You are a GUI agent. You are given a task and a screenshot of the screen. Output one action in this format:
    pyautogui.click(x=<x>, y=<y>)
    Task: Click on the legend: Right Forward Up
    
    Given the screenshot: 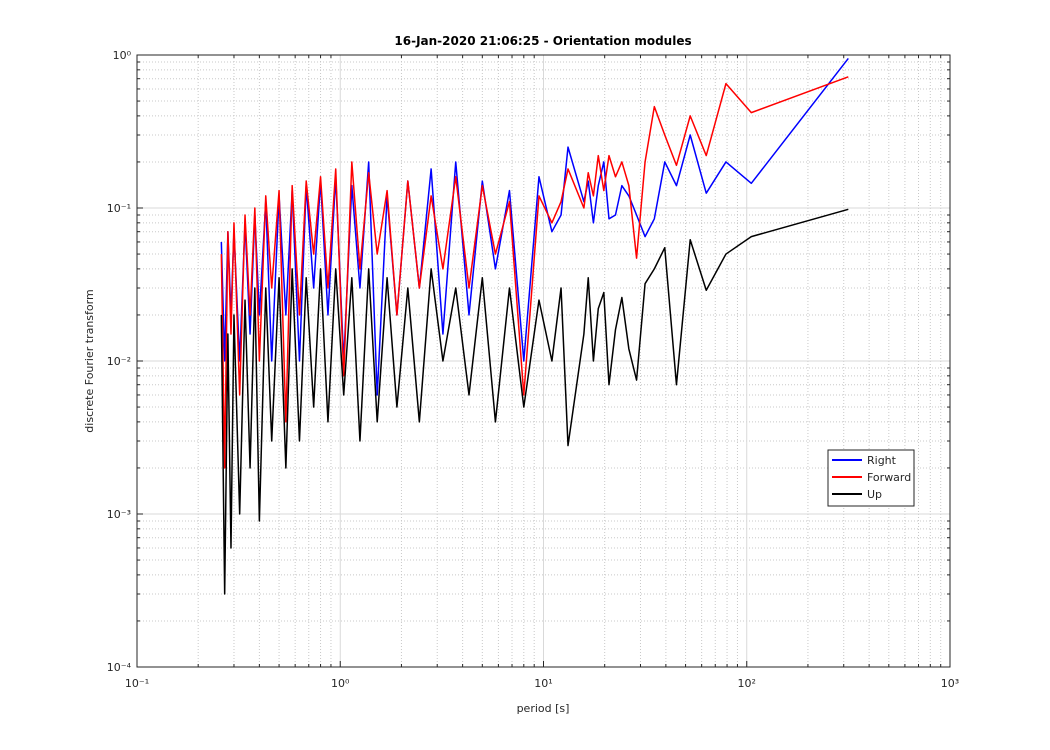 What is the action you would take?
    pyautogui.click(x=871, y=478)
    